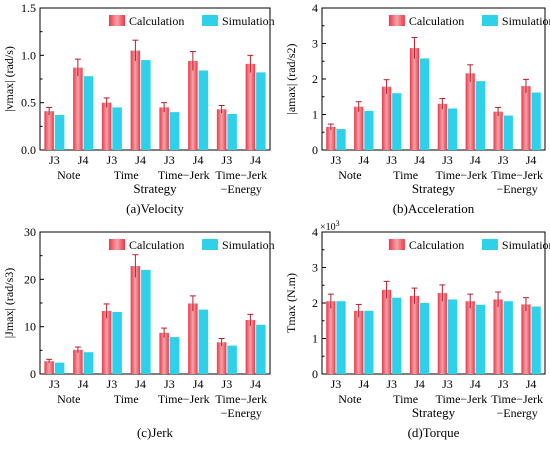 This screenshot has height=453, width=550. I want to click on y-axis-label: |amax| (rad/s2), so click(291, 78).